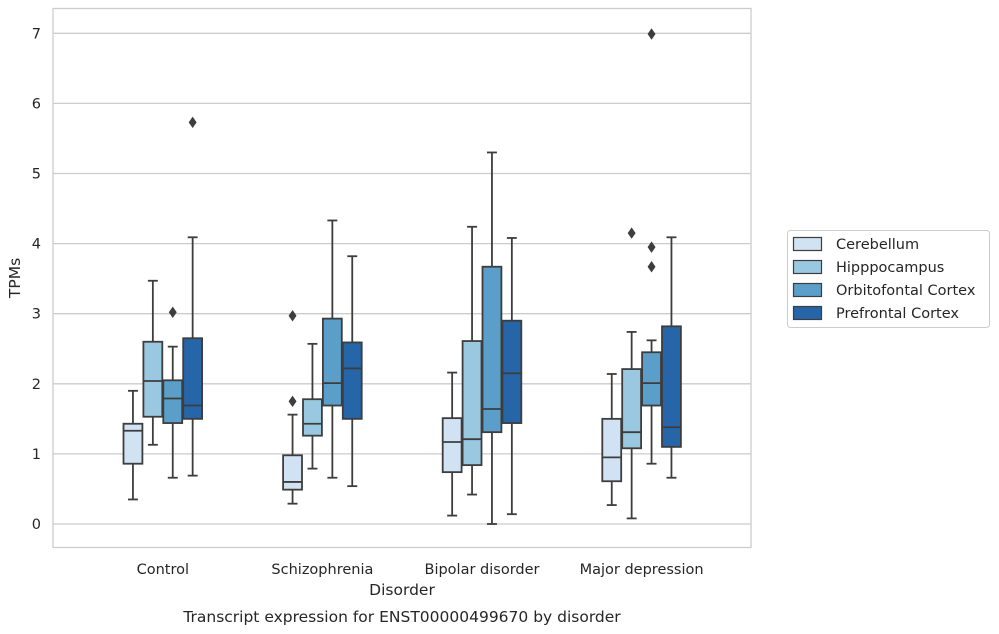 The image size is (999, 634). Describe the element at coordinates (36, 279) in the screenshot. I see `y-tick-labels: 0 1 2 3 4 5 6 7` at that location.